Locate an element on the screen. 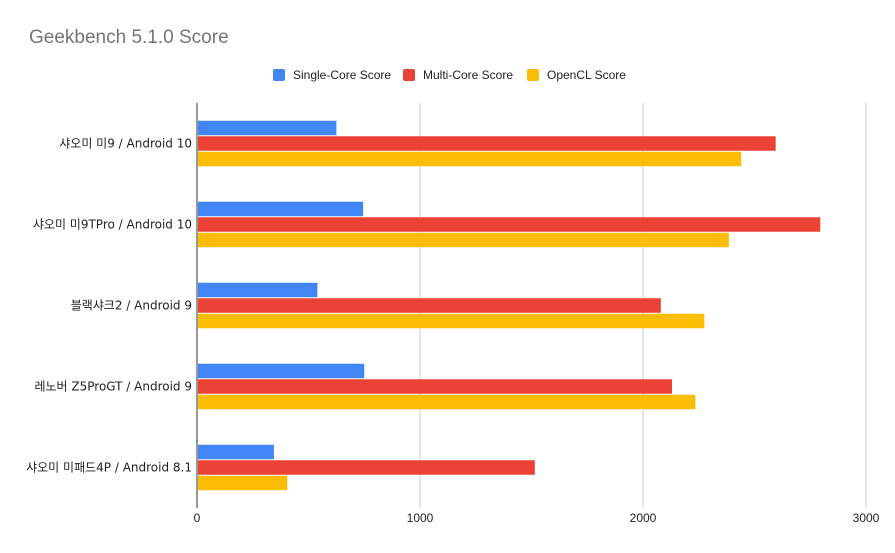 This screenshot has width=895, height=553. legend-swatch-multi-core is located at coordinates (409, 75).